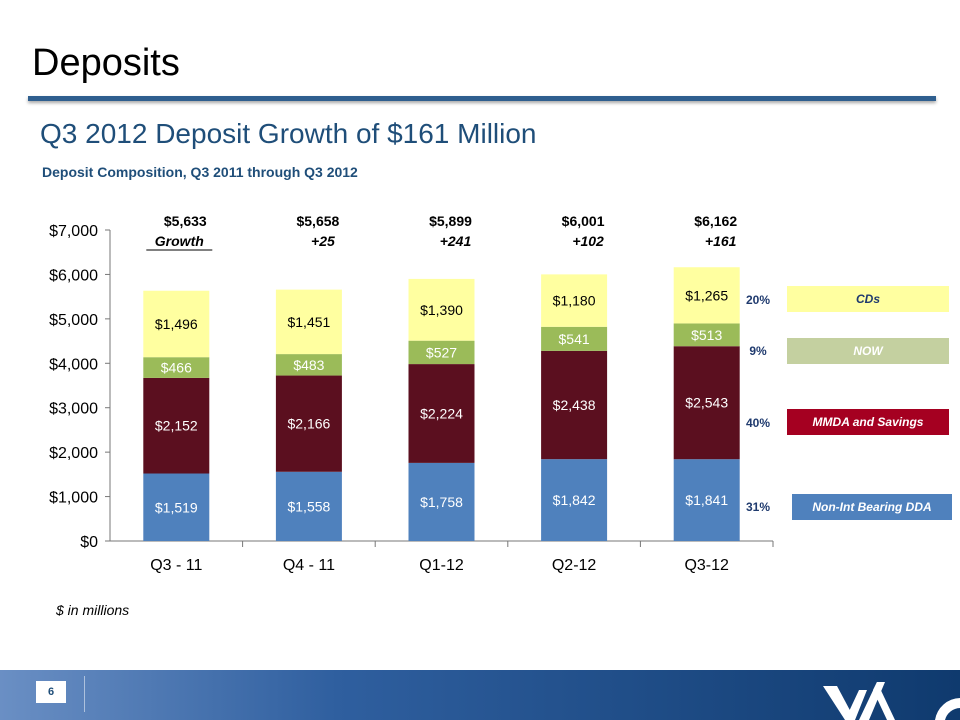 The height and width of the screenshot is (720, 960). I want to click on slide-subtitle: Q3 2012 Deposit Growth of $161 Million, so click(288, 133).